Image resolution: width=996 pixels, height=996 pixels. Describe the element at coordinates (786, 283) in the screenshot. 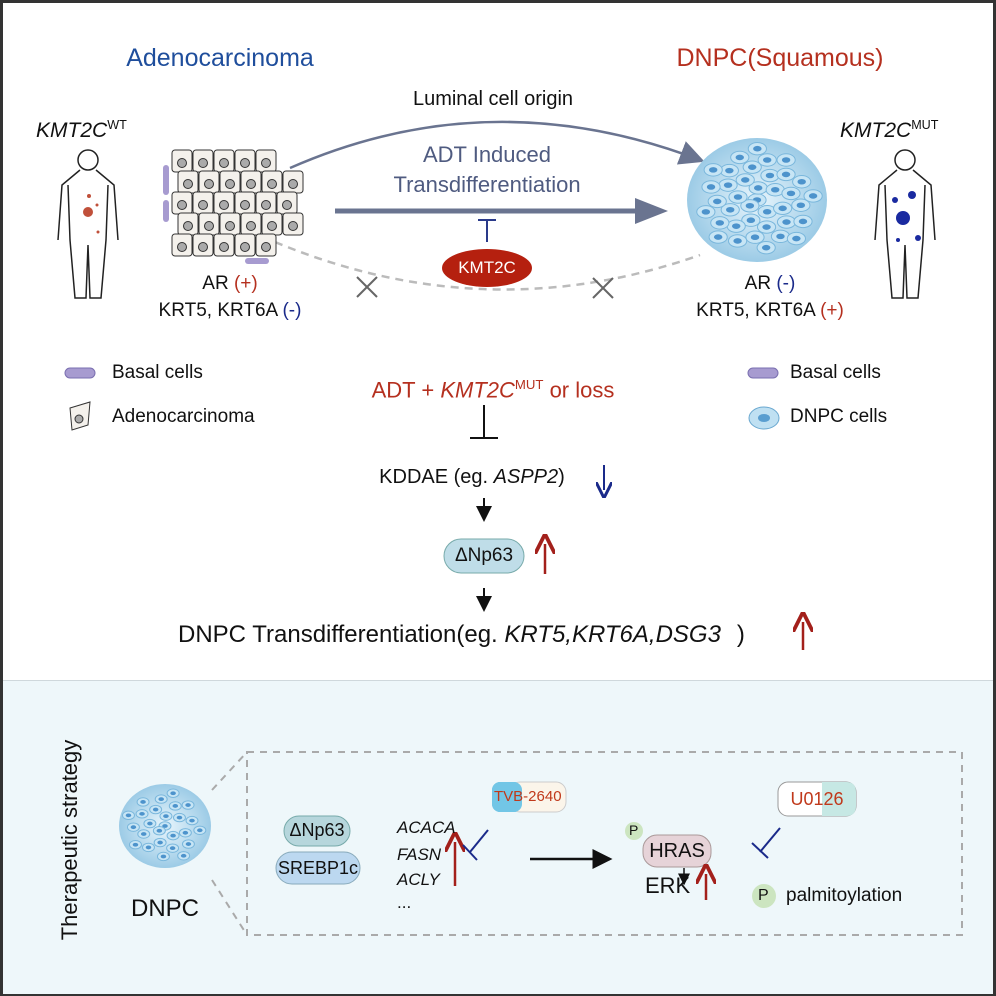

I see `sign: (-)` at that location.